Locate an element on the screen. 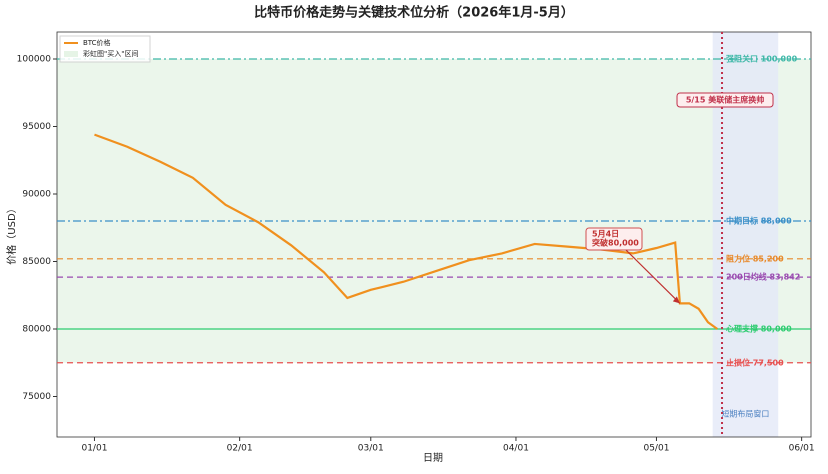 This screenshot has width=828, height=474. annotation-box is located at coordinates (614, 239).